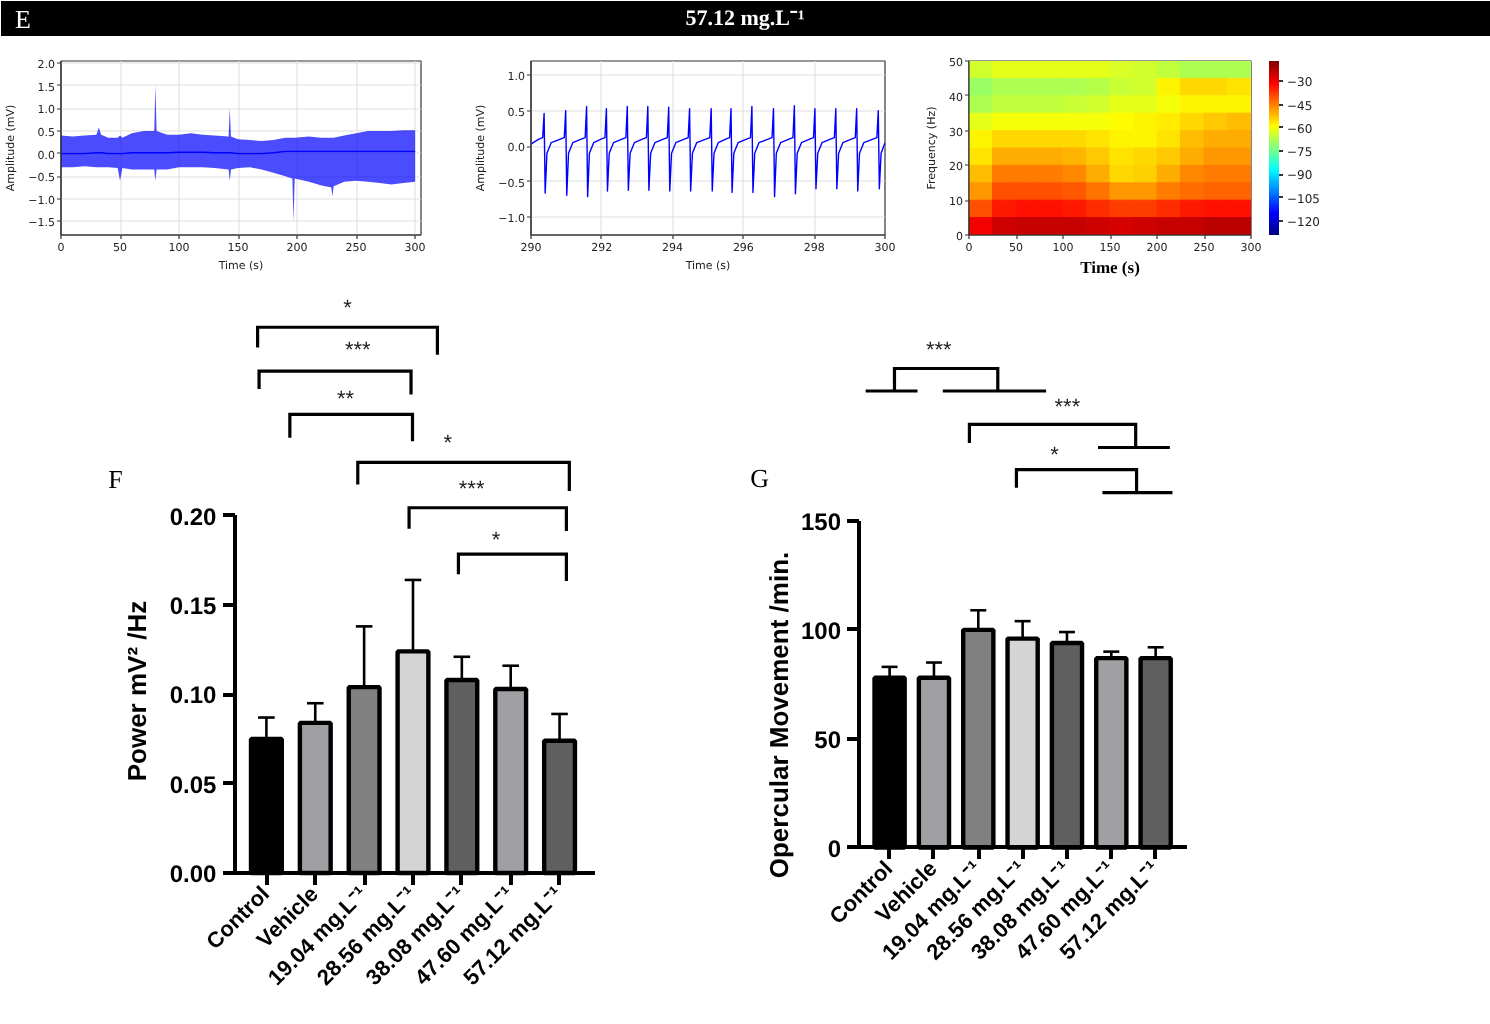  Describe the element at coordinates (759, 477) in the screenshot. I see `text: G` at that location.